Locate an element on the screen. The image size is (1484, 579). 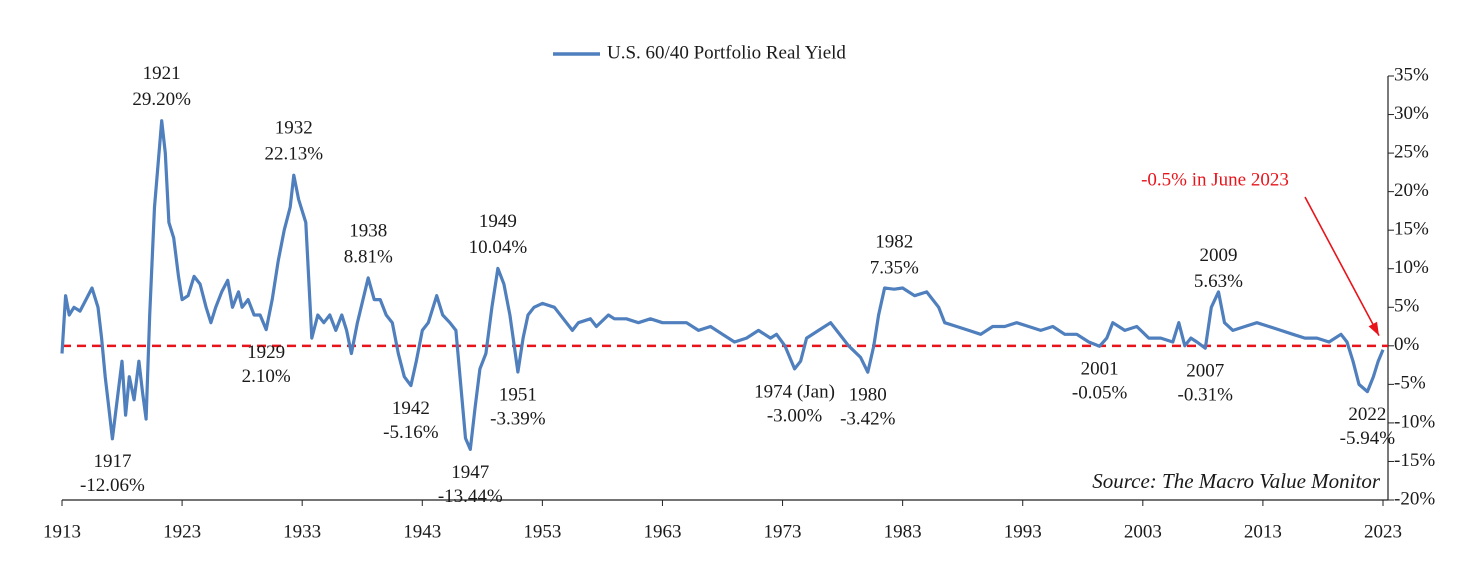
x-tick-label: 1973 is located at coordinates (783, 531).